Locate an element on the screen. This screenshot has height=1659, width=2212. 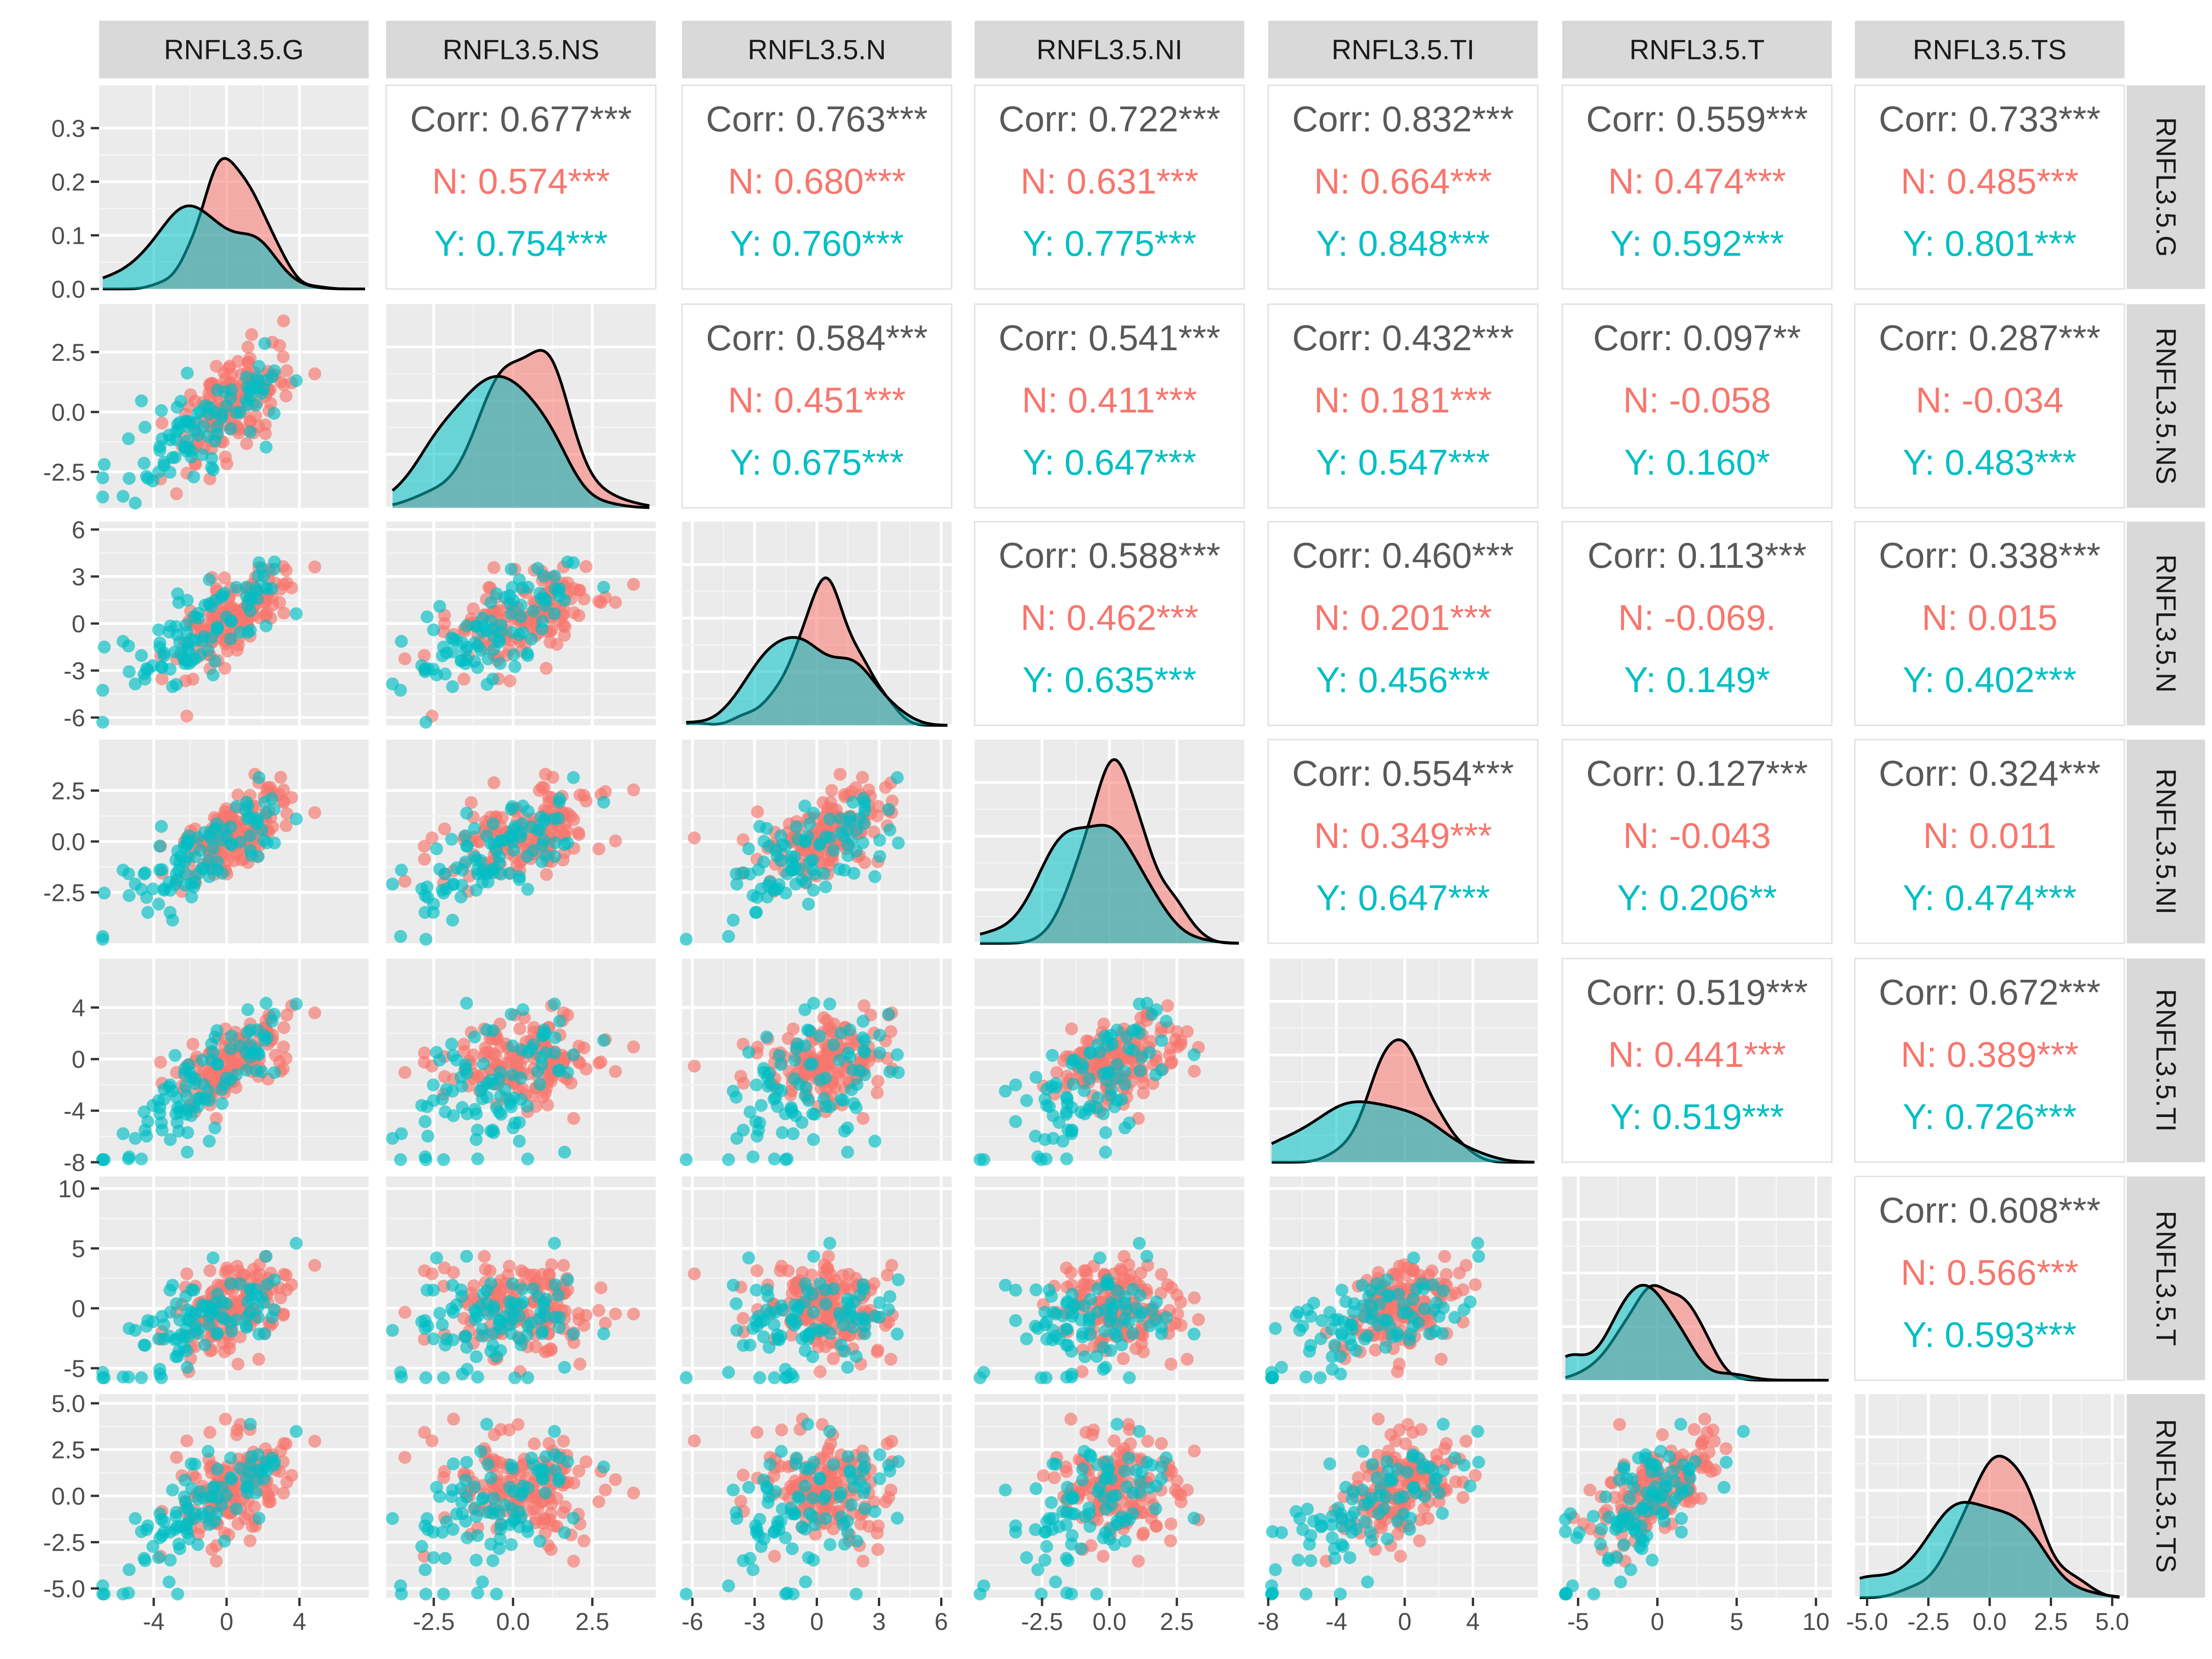
density-line is located at coordinates (520, 442).